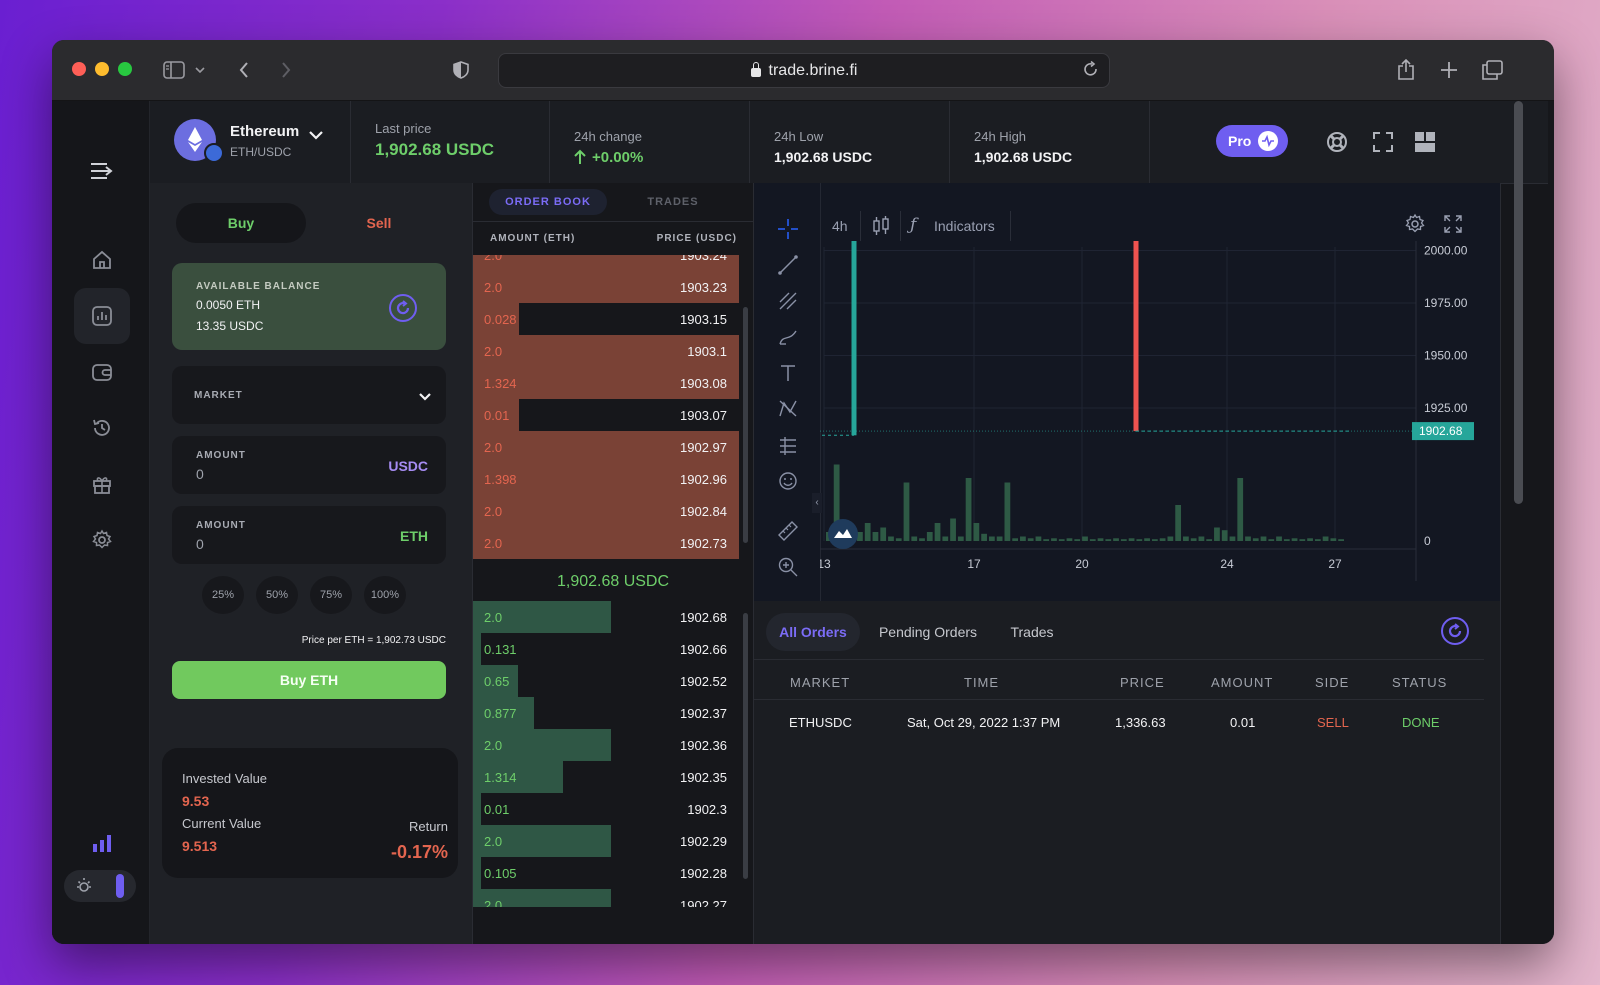 The image size is (1600, 985). Describe the element at coordinates (223, 595) in the screenshot. I see `percent-25-button: 25%` at that location.